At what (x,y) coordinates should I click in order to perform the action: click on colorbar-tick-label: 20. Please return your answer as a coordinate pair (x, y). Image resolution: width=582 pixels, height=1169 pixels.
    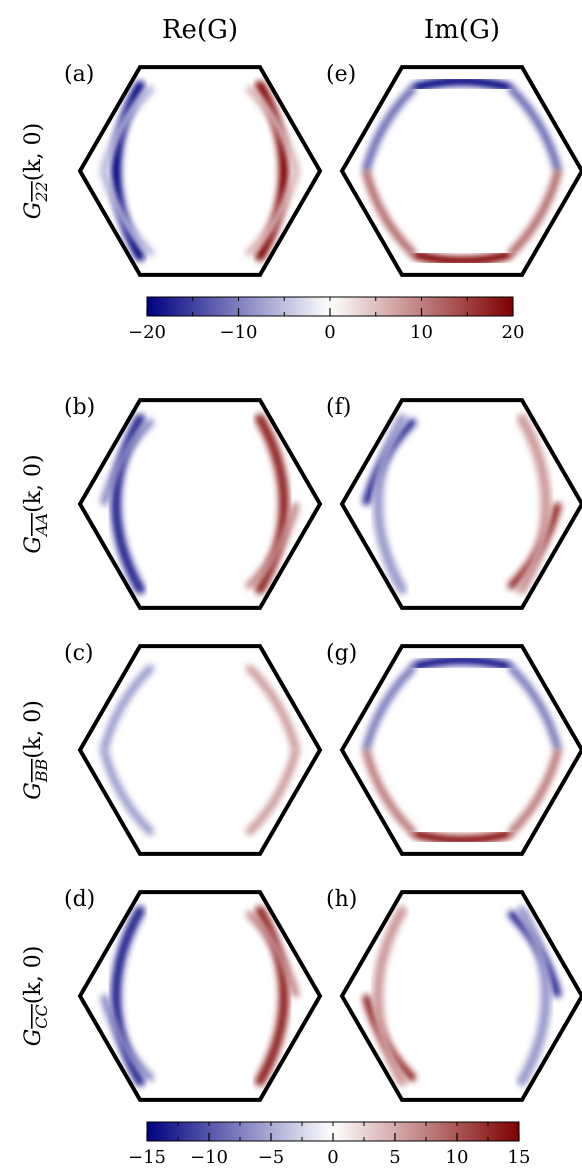
    Looking at the image, I should click on (513, 332).